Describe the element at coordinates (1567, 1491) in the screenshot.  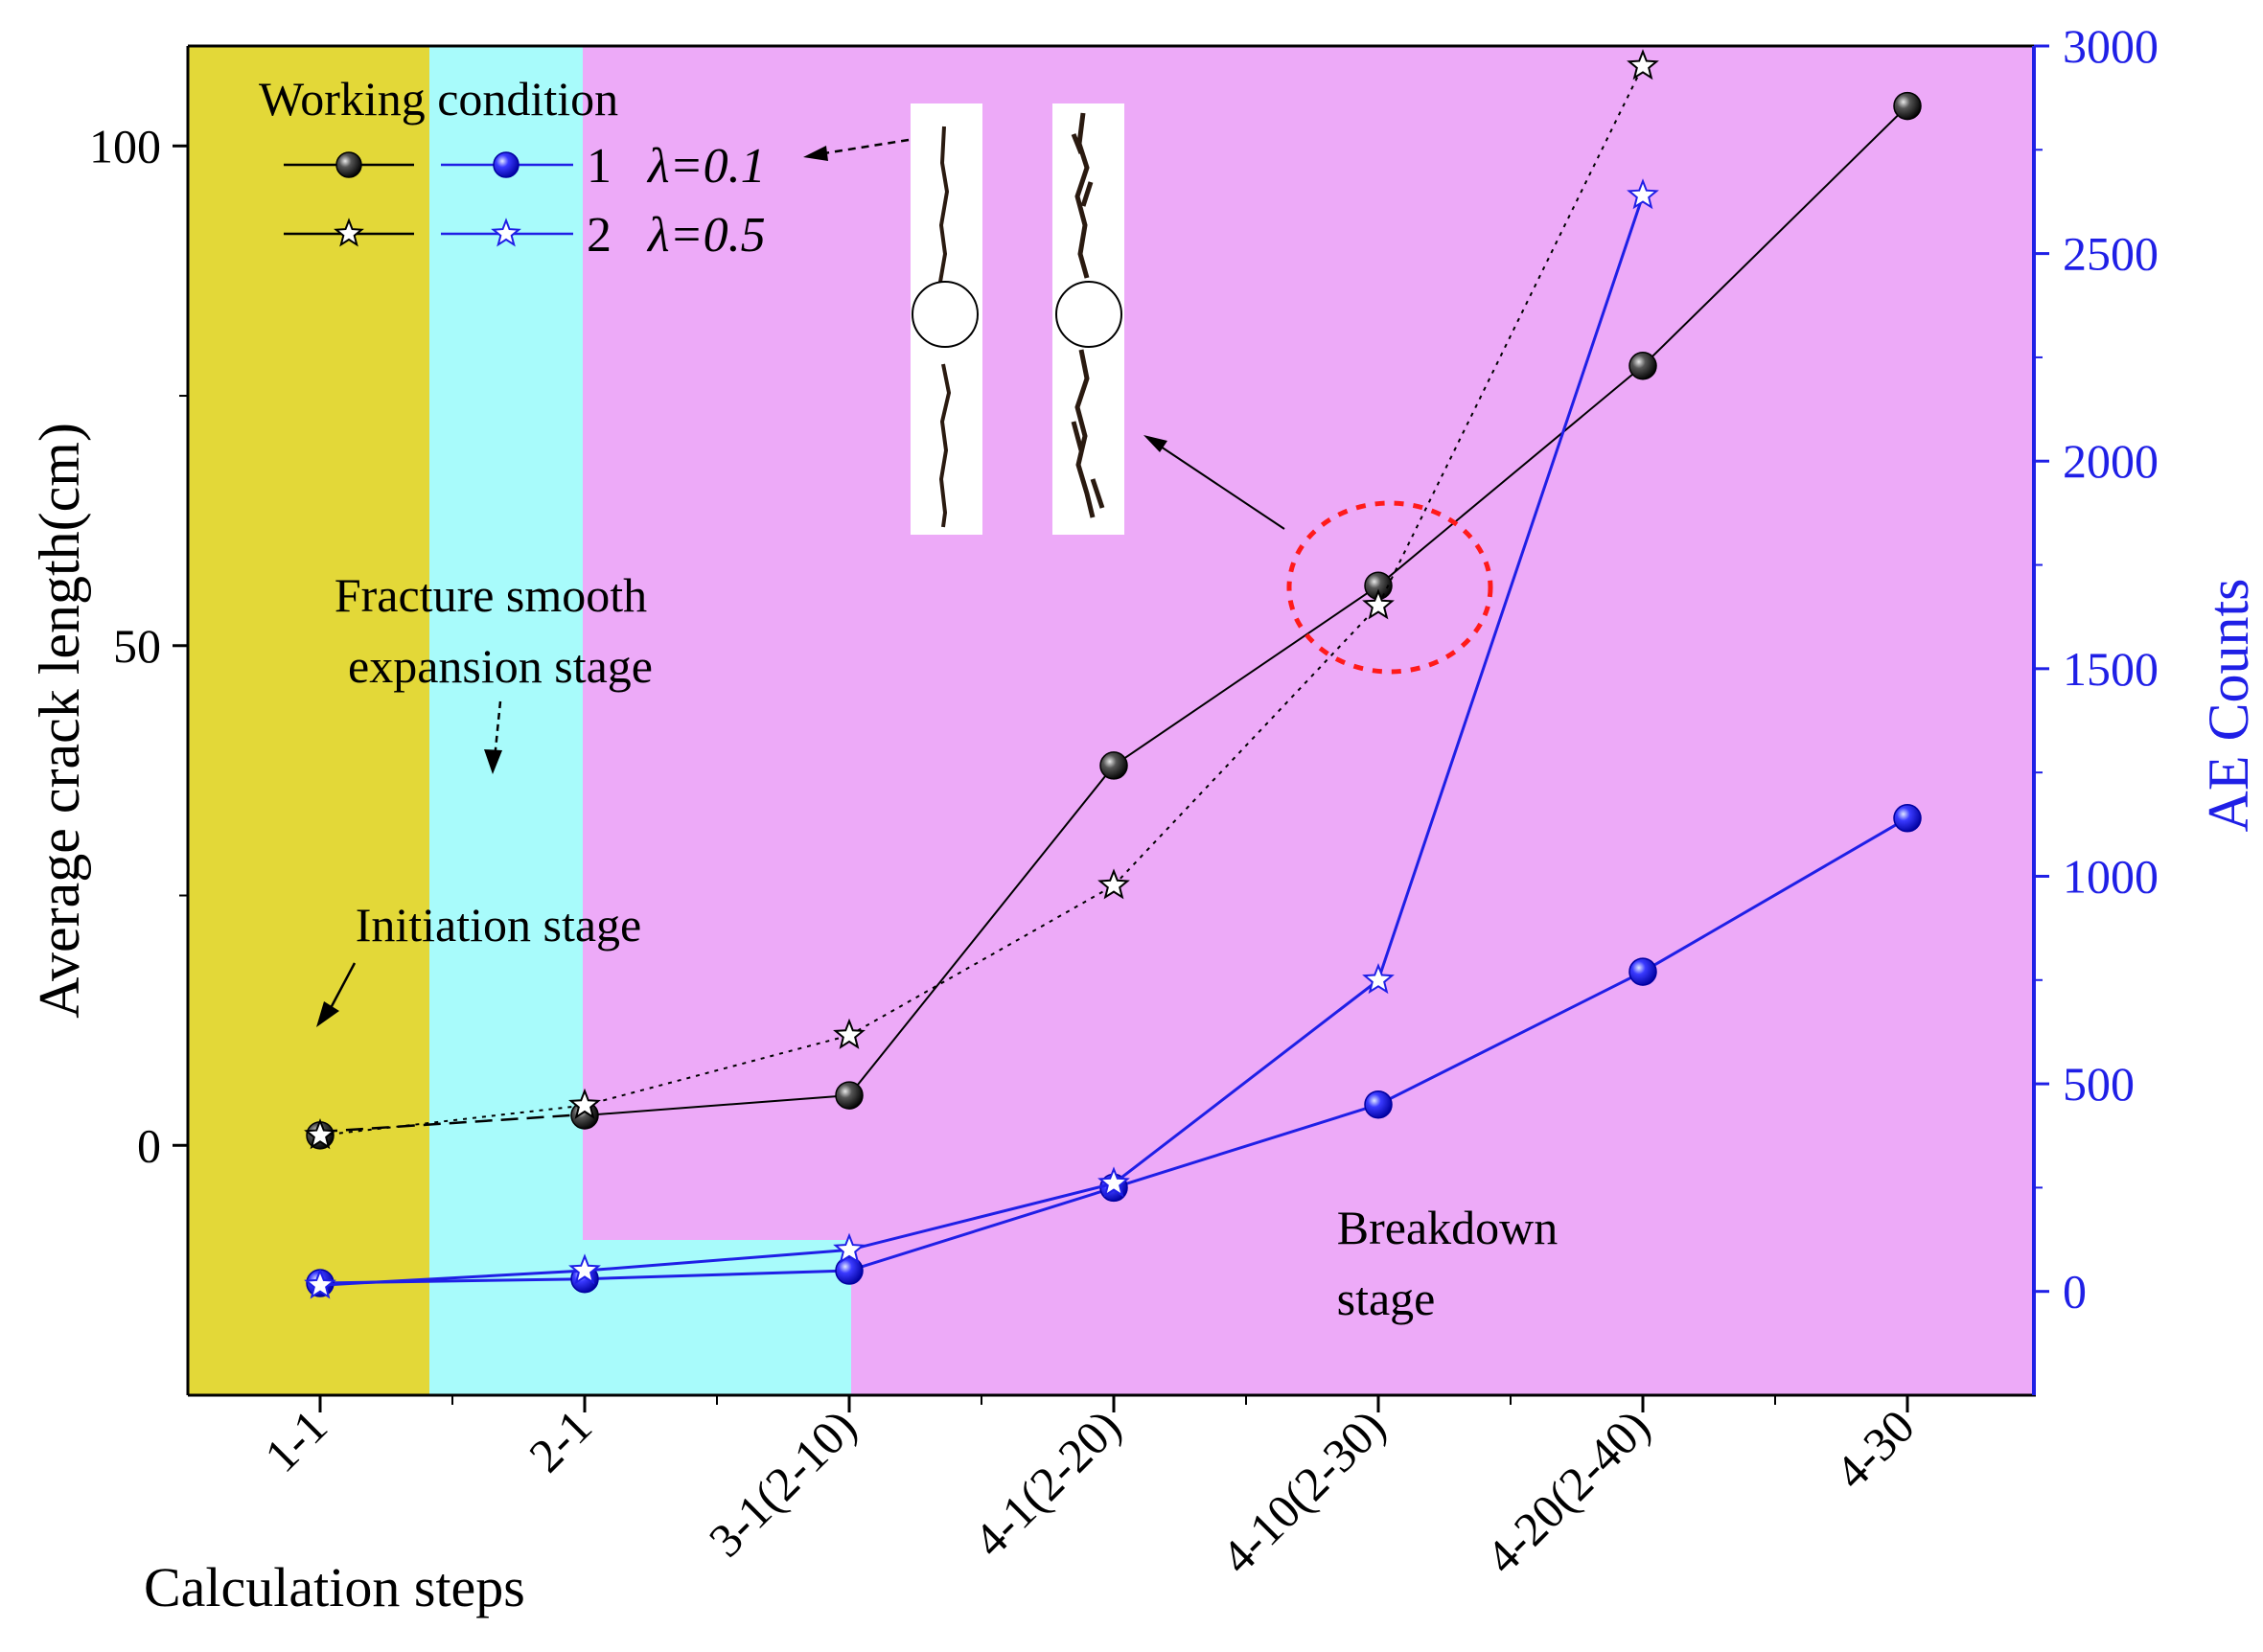
I see `x-tick-label-5: 4-20(2-40)` at that location.